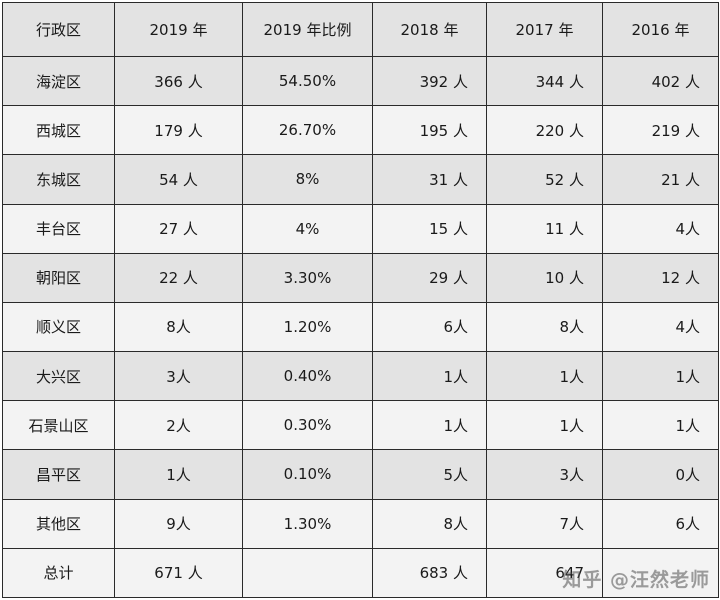 The height and width of the screenshot is (600, 720). Describe the element at coordinates (544, 130) in the screenshot. I see `count-2017: 220 人` at that location.